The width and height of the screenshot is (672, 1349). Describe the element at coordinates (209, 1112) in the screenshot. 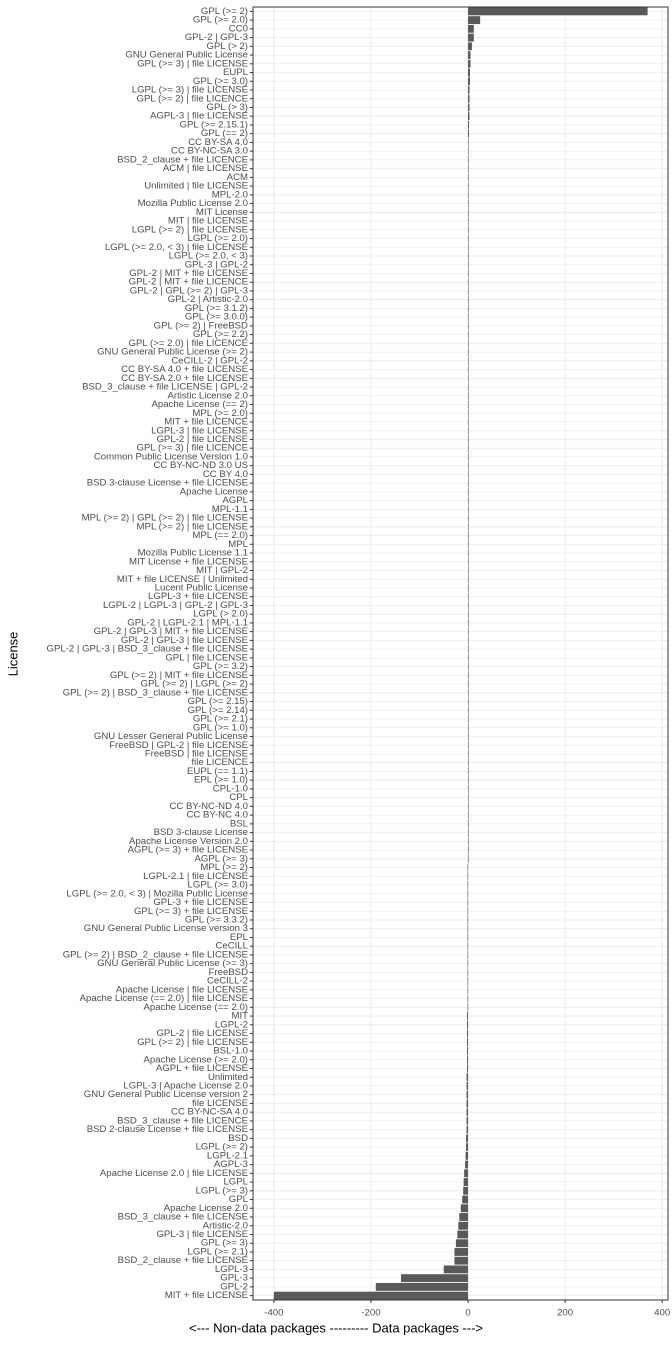

I see `y-tick-label: CC BY-NC-SA 4.0` at that location.